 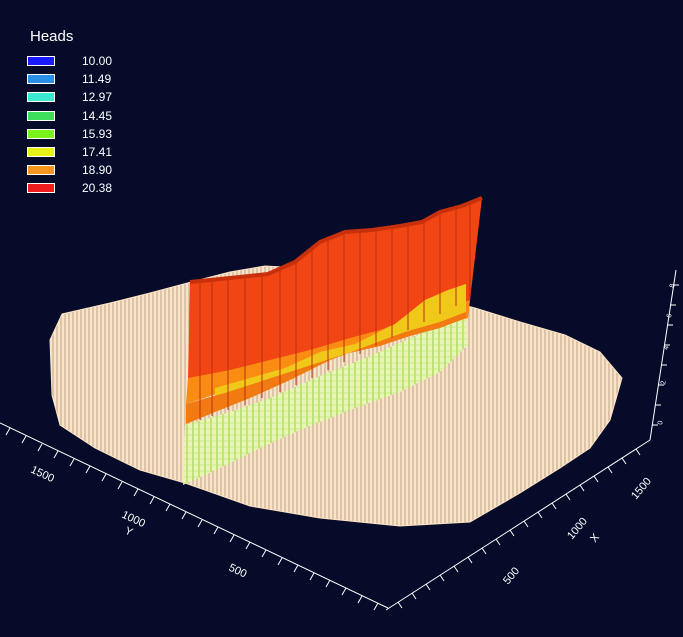 I want to click on x-axis, so click(x=518, y=525).